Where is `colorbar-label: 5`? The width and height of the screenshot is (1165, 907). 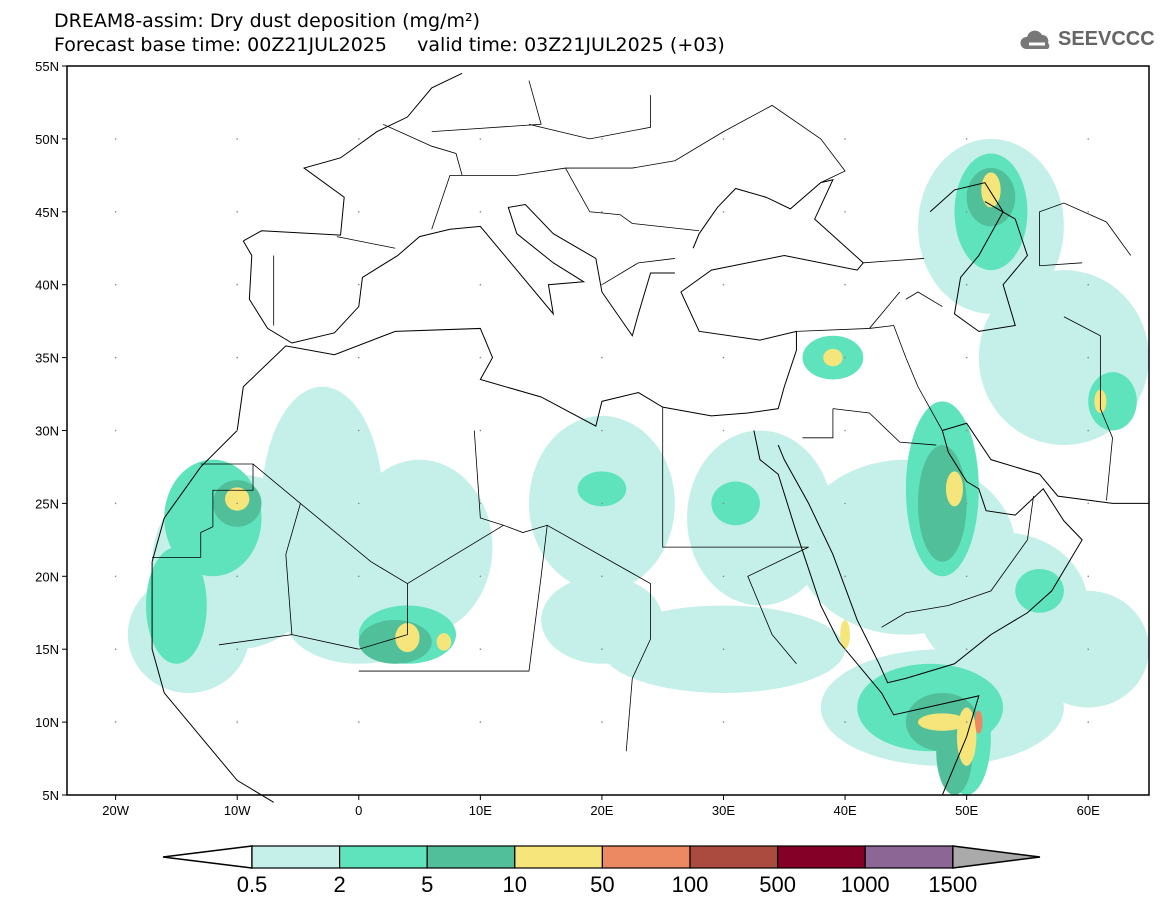
colorbar-label: 5 is located at coordinates (427, 884).